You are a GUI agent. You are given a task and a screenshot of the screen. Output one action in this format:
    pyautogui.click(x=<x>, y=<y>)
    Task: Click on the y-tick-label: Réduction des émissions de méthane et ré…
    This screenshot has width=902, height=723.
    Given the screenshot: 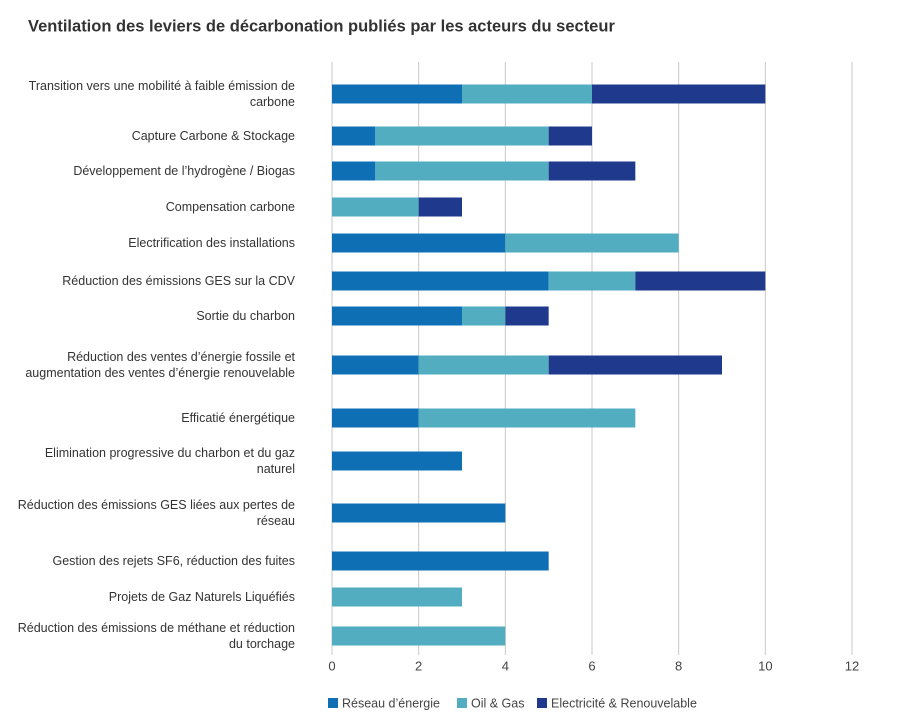 What is the action you would take?
    pyautogui.click(x=156, y=636)
    